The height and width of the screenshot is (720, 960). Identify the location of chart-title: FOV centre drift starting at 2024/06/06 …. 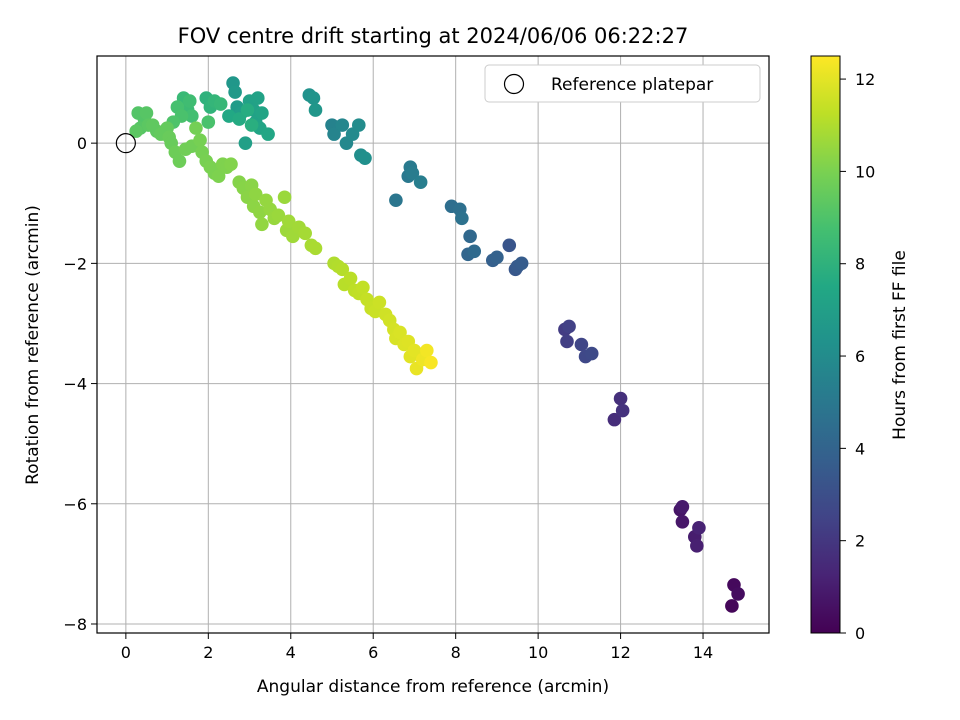
(433, 36).